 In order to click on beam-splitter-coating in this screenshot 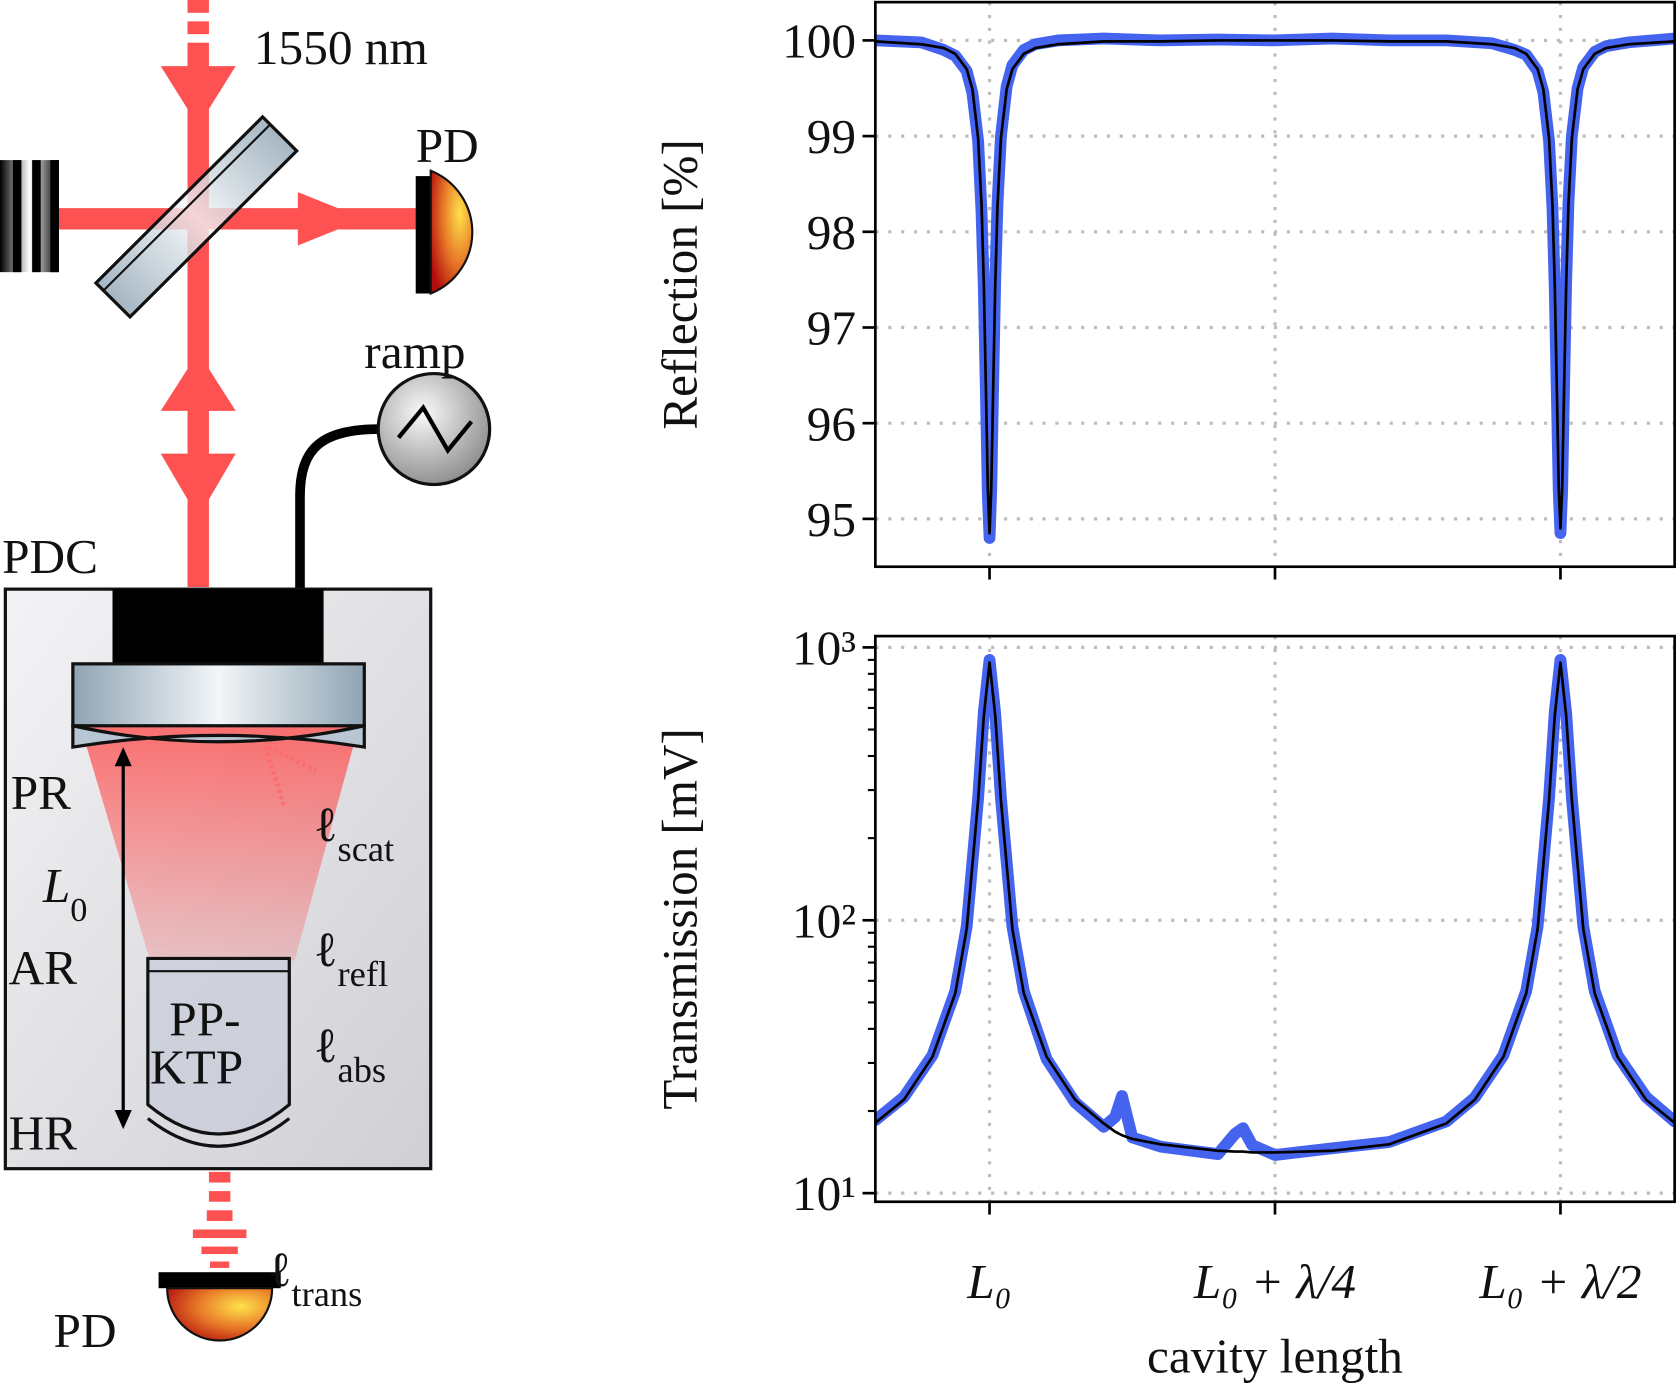, I will do `click(186, 207)`.